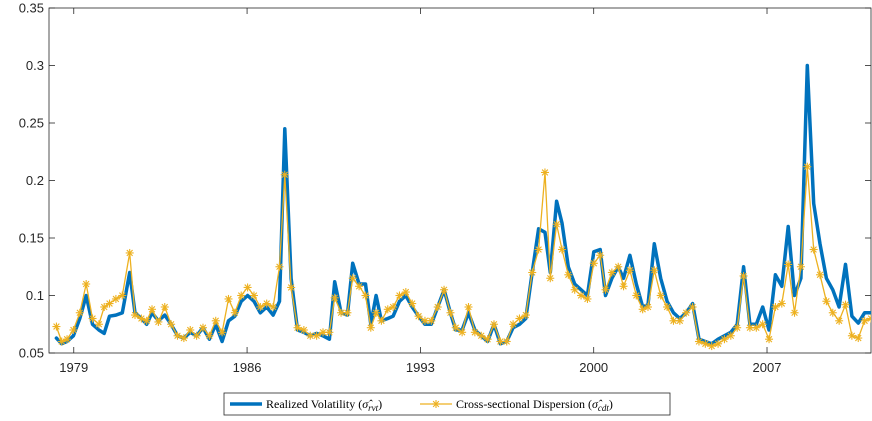 The width and height of the screenshot is (872, 421). Describe the element at coordinates (31, 353) in the screenshot. I see `y-tick-label: 0.05` at that location.